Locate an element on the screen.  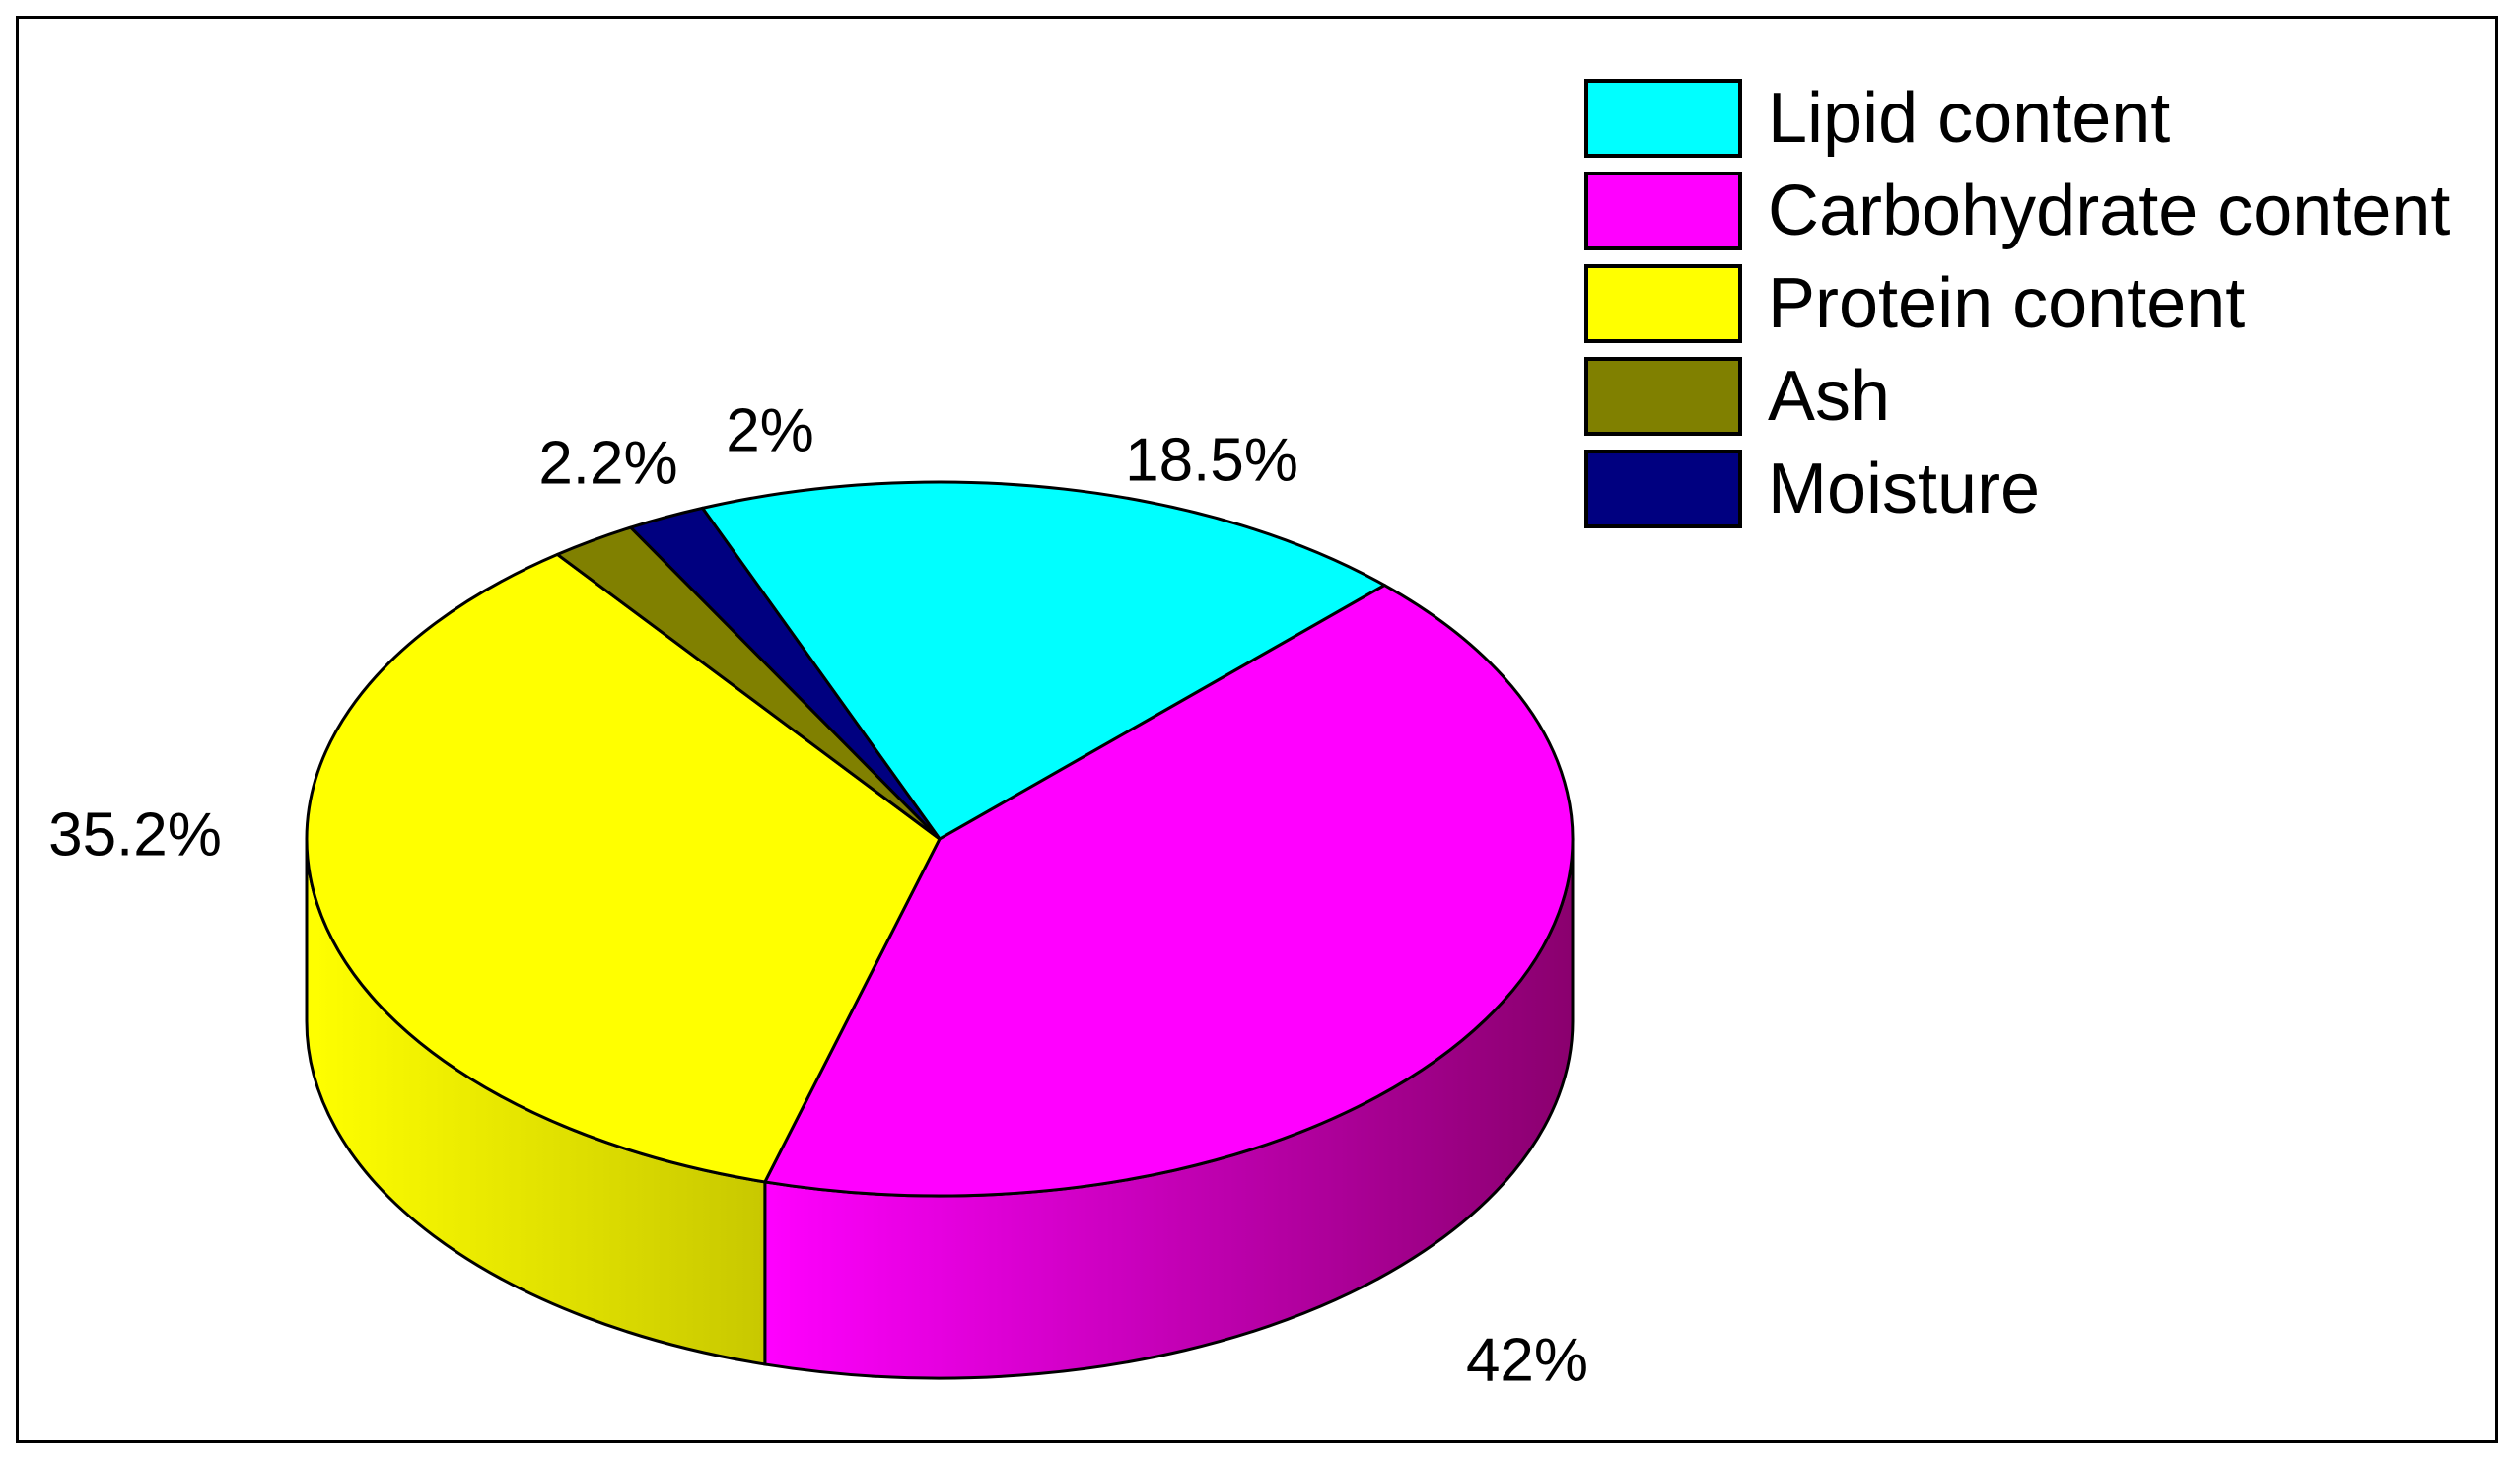
pie-label-lipid: 18.5% is located at coordinates (1211, 460).